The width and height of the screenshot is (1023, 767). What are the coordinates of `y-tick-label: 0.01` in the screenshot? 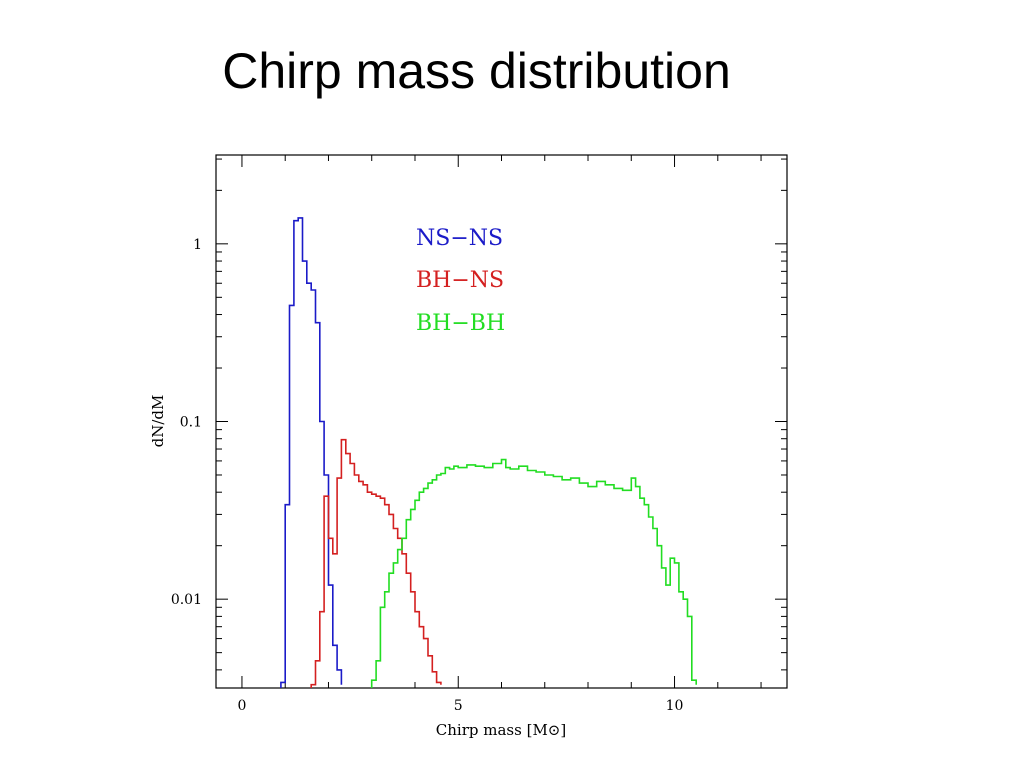 It's located at (186, 600).